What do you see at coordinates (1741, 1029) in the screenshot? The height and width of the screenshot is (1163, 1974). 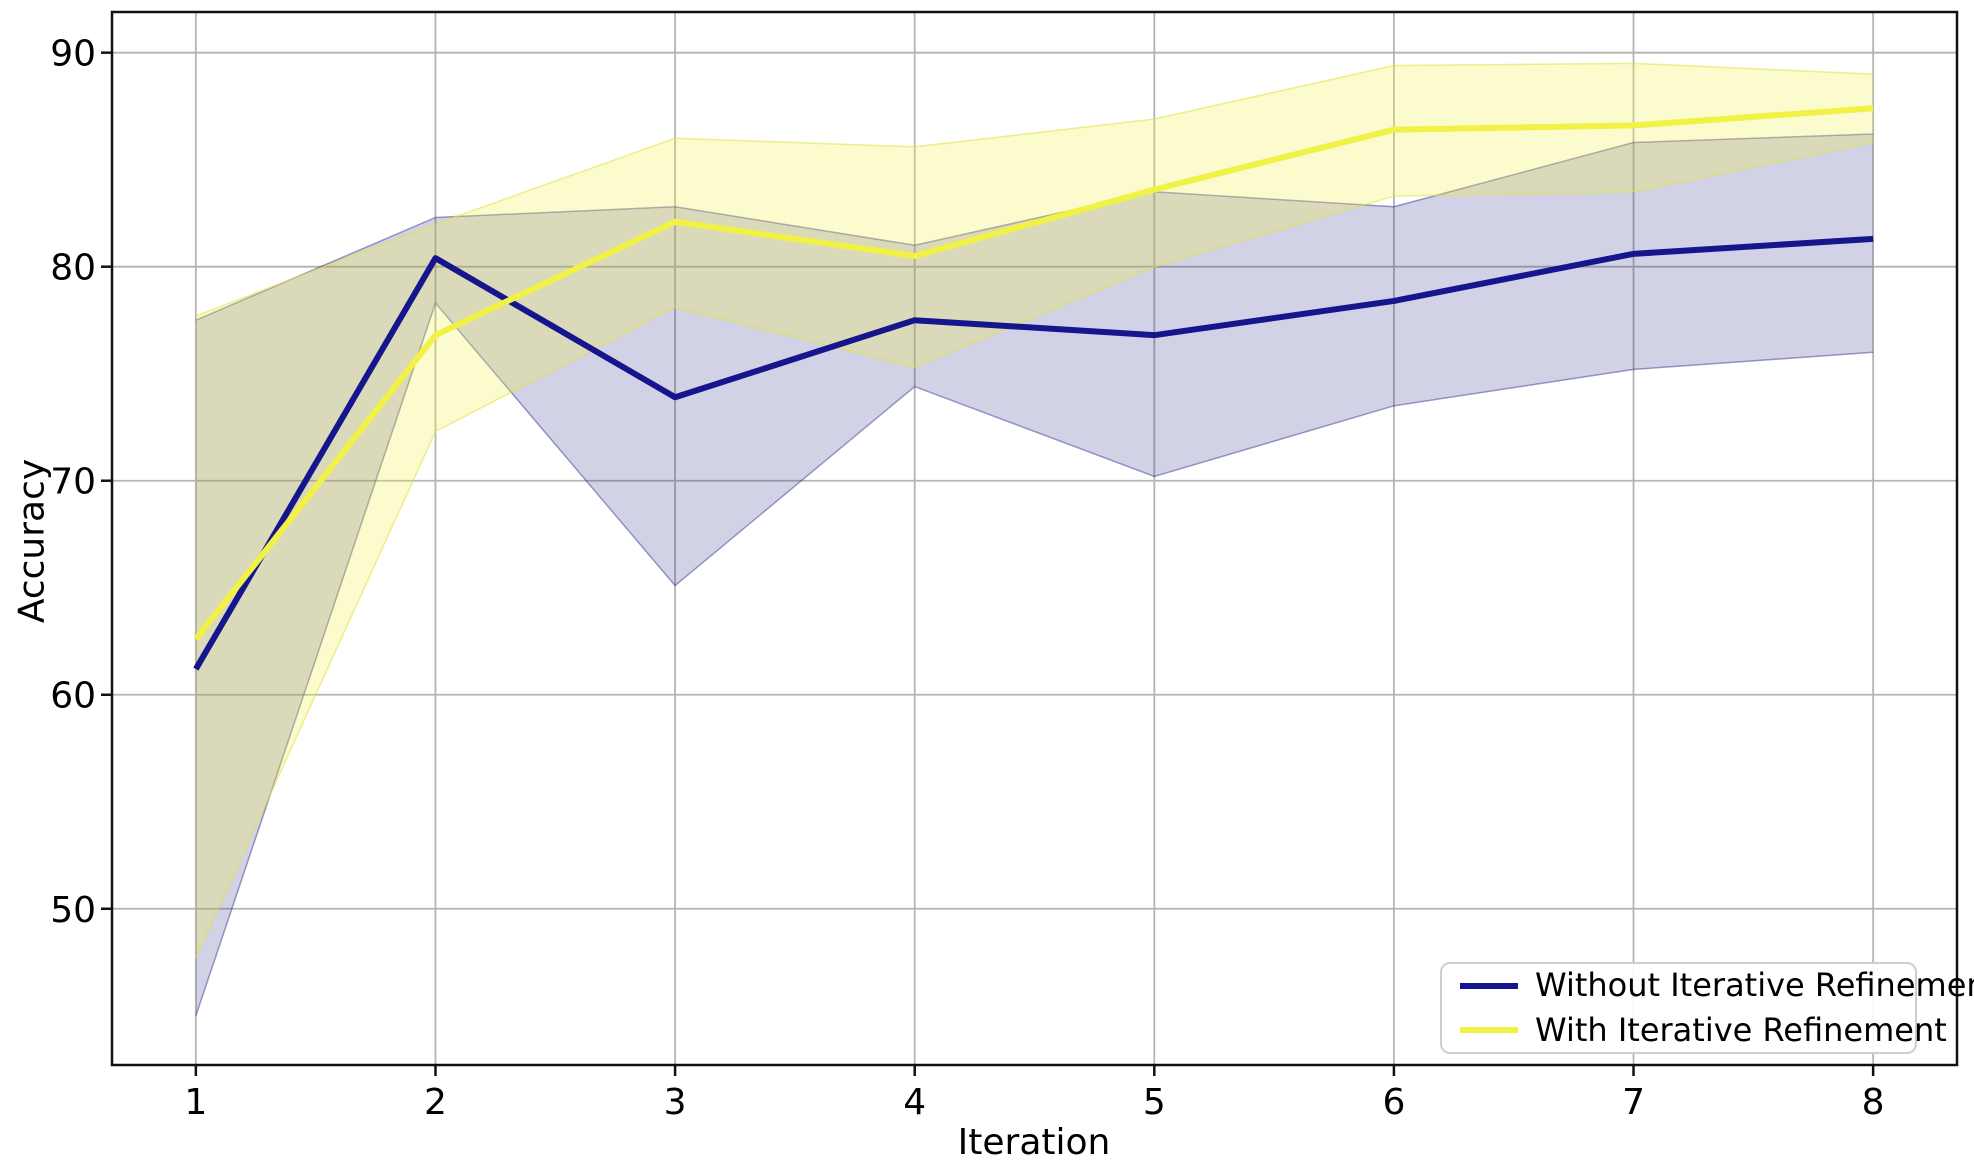 I see `legend-label: With Iterative Refinement` at bounding box center [1741, 1029].